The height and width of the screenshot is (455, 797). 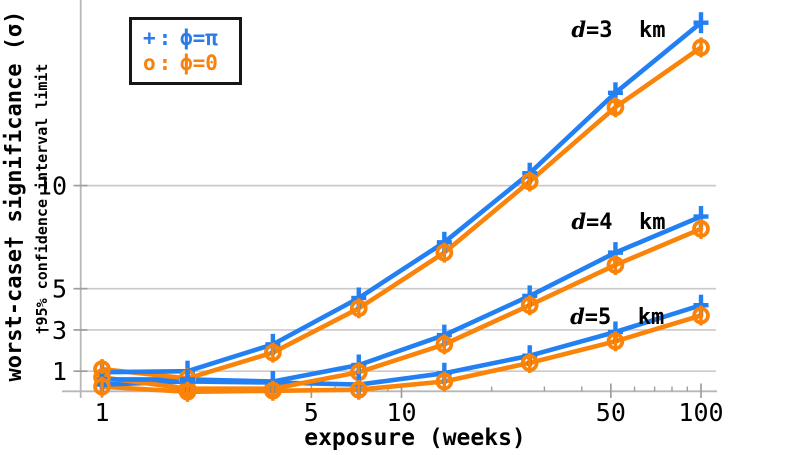 I want to click on y-tick-label-3: 3, so click(x=59, y=330).